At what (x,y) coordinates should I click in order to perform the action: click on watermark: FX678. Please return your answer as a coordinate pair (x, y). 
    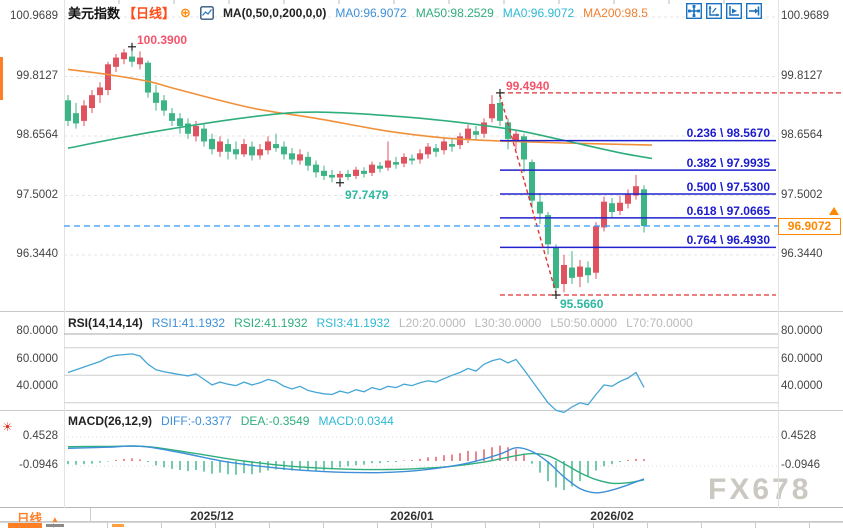
    Looking at the image, I should click on (760, 489).